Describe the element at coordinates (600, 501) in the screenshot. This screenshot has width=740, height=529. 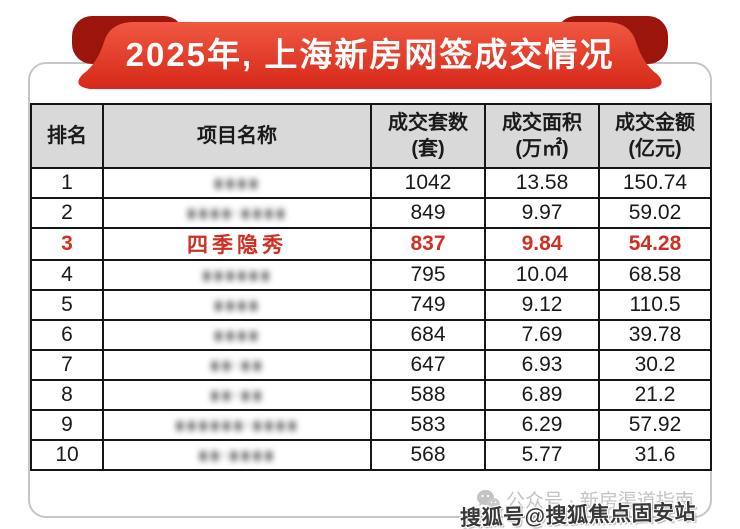
I see `wechat-watermark-text: 公众号 · 新房渠道指南` at that location.